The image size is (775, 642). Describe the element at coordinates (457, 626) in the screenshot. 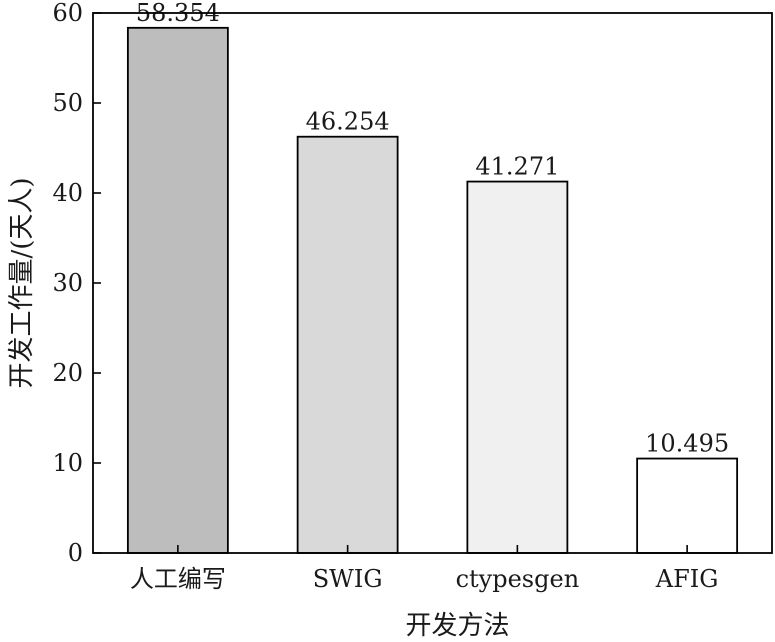

I see `x-axis-title: 开发方法` at that location.